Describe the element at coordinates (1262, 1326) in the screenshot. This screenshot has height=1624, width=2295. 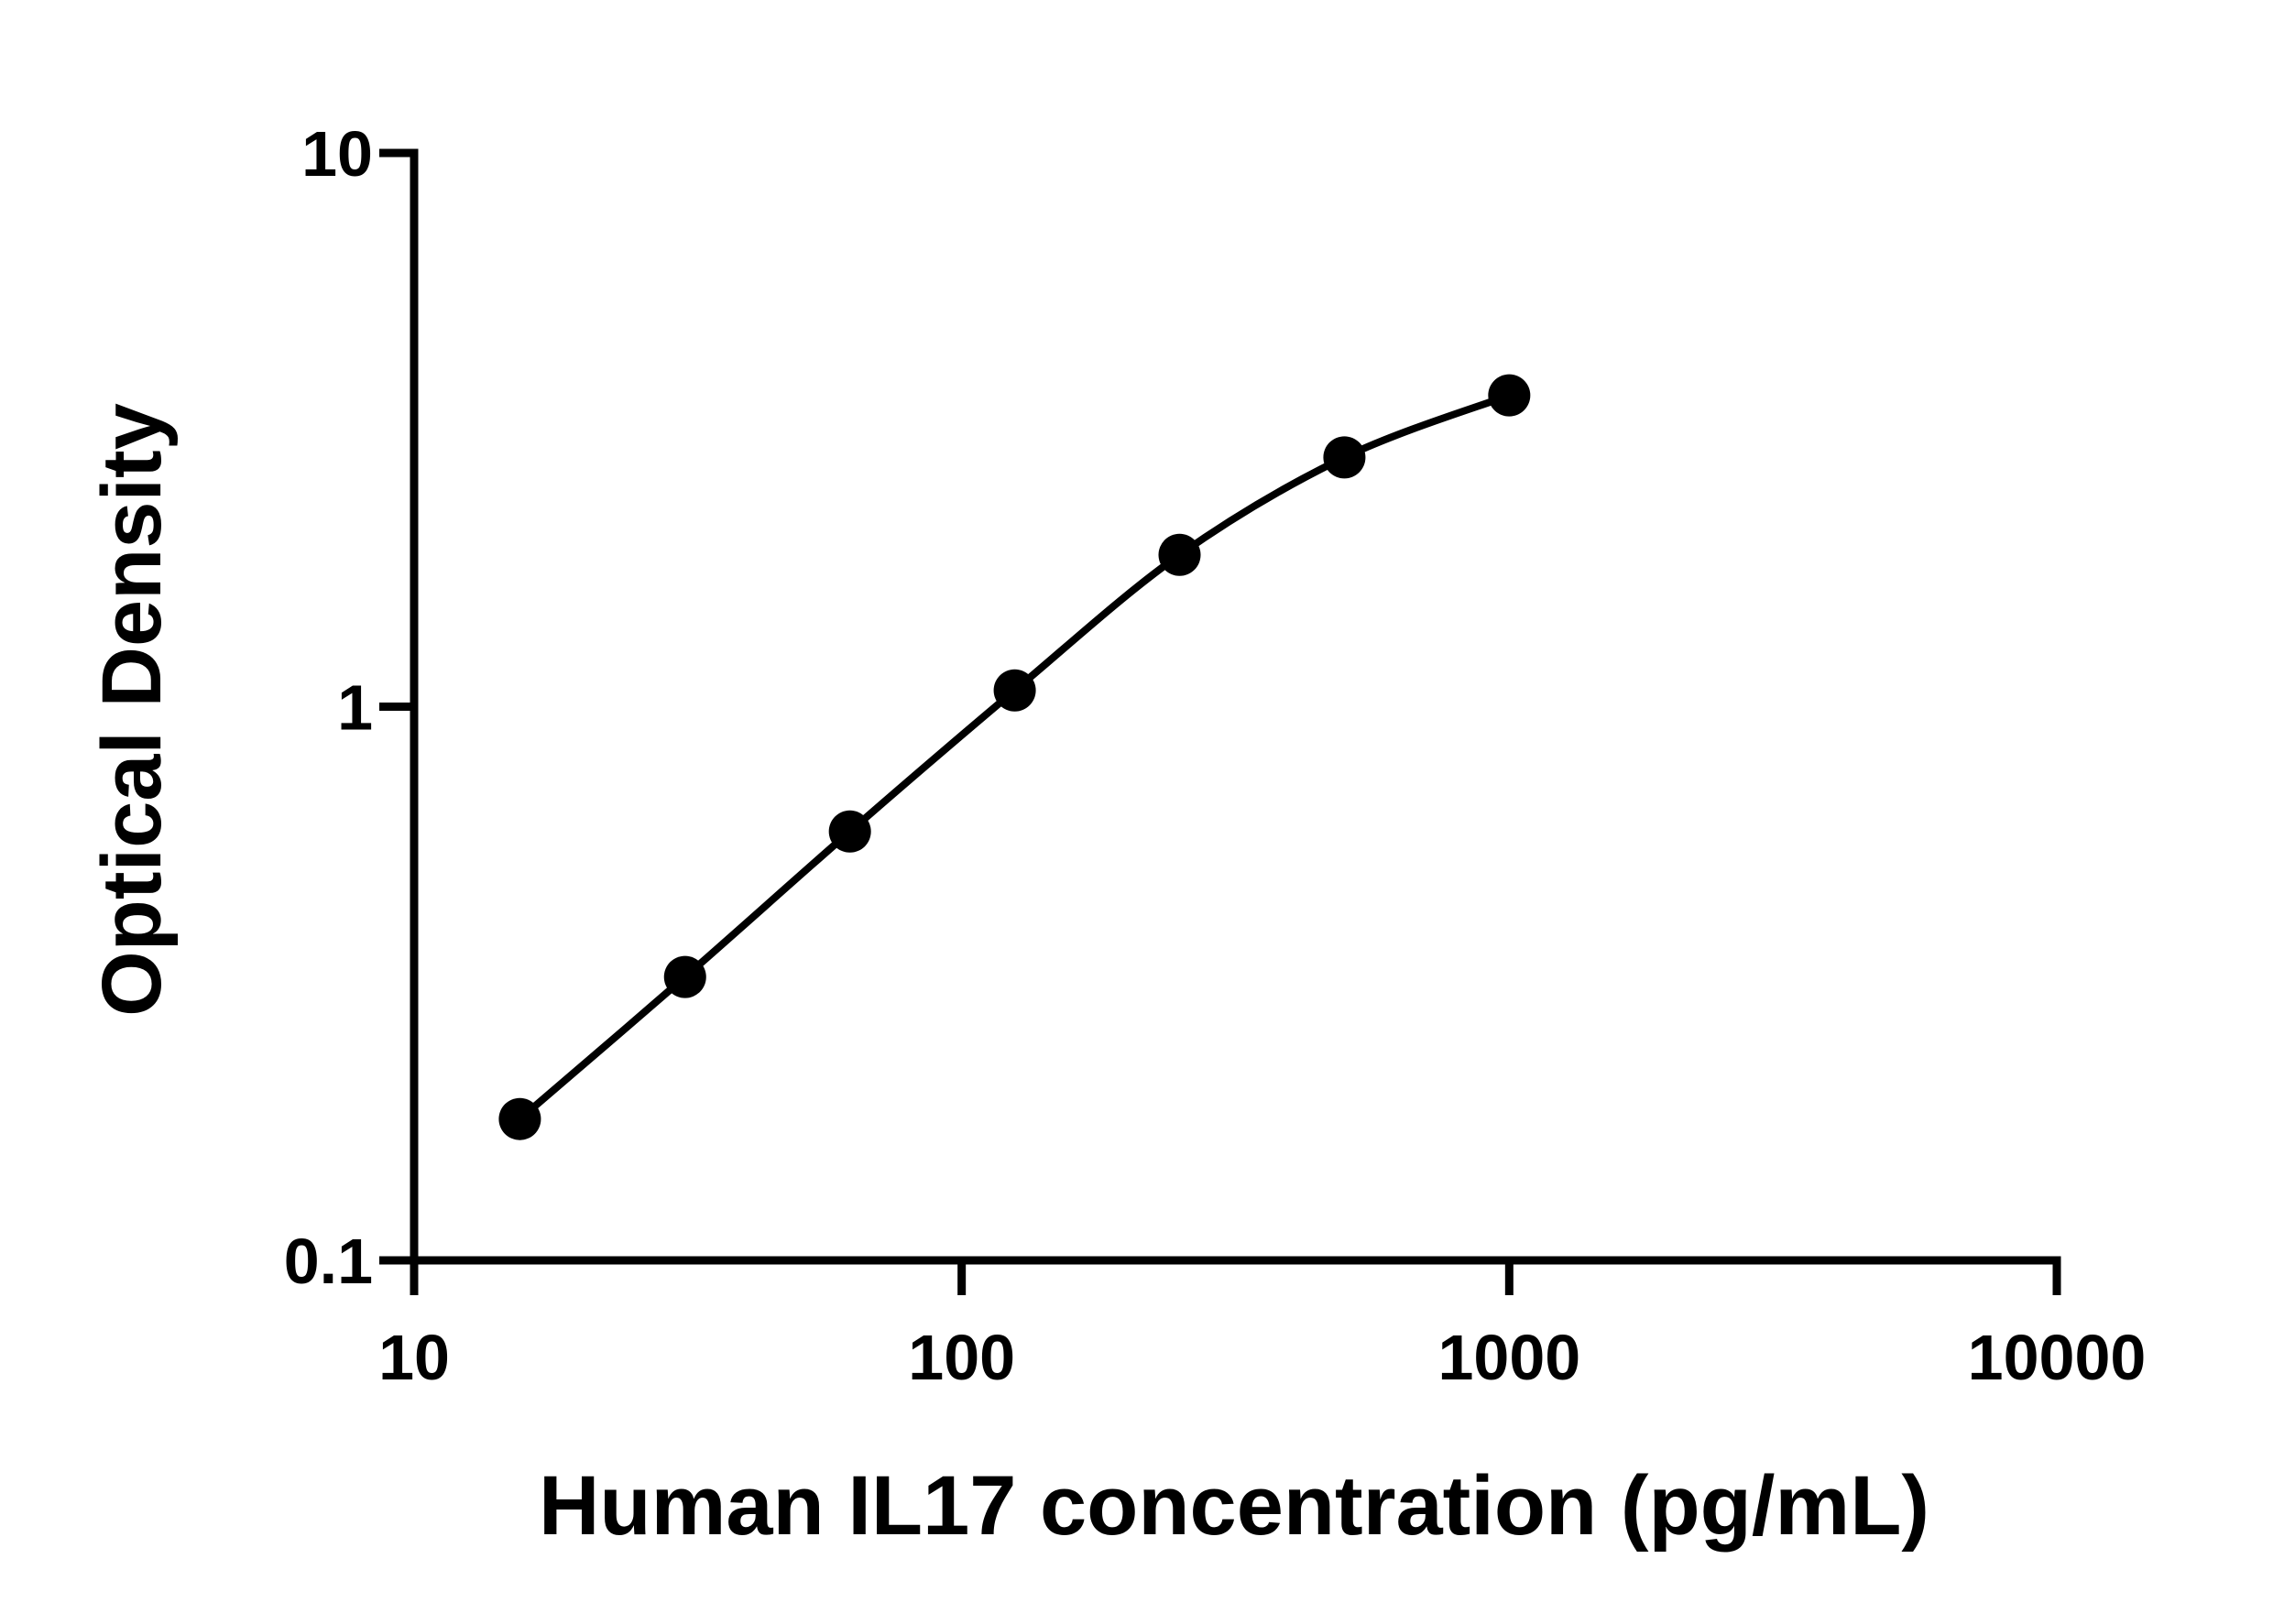
I see `x-axis-ticks: 10 100 1000 10000` at that location.